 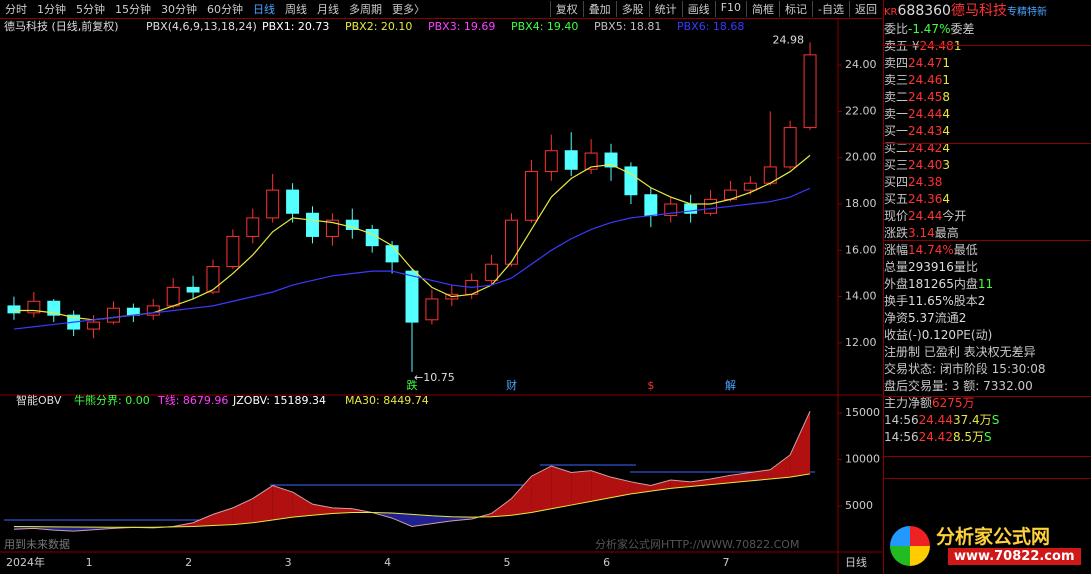 I want to click on toolbar-tab: 5分钟, so click(x=90, y=9).